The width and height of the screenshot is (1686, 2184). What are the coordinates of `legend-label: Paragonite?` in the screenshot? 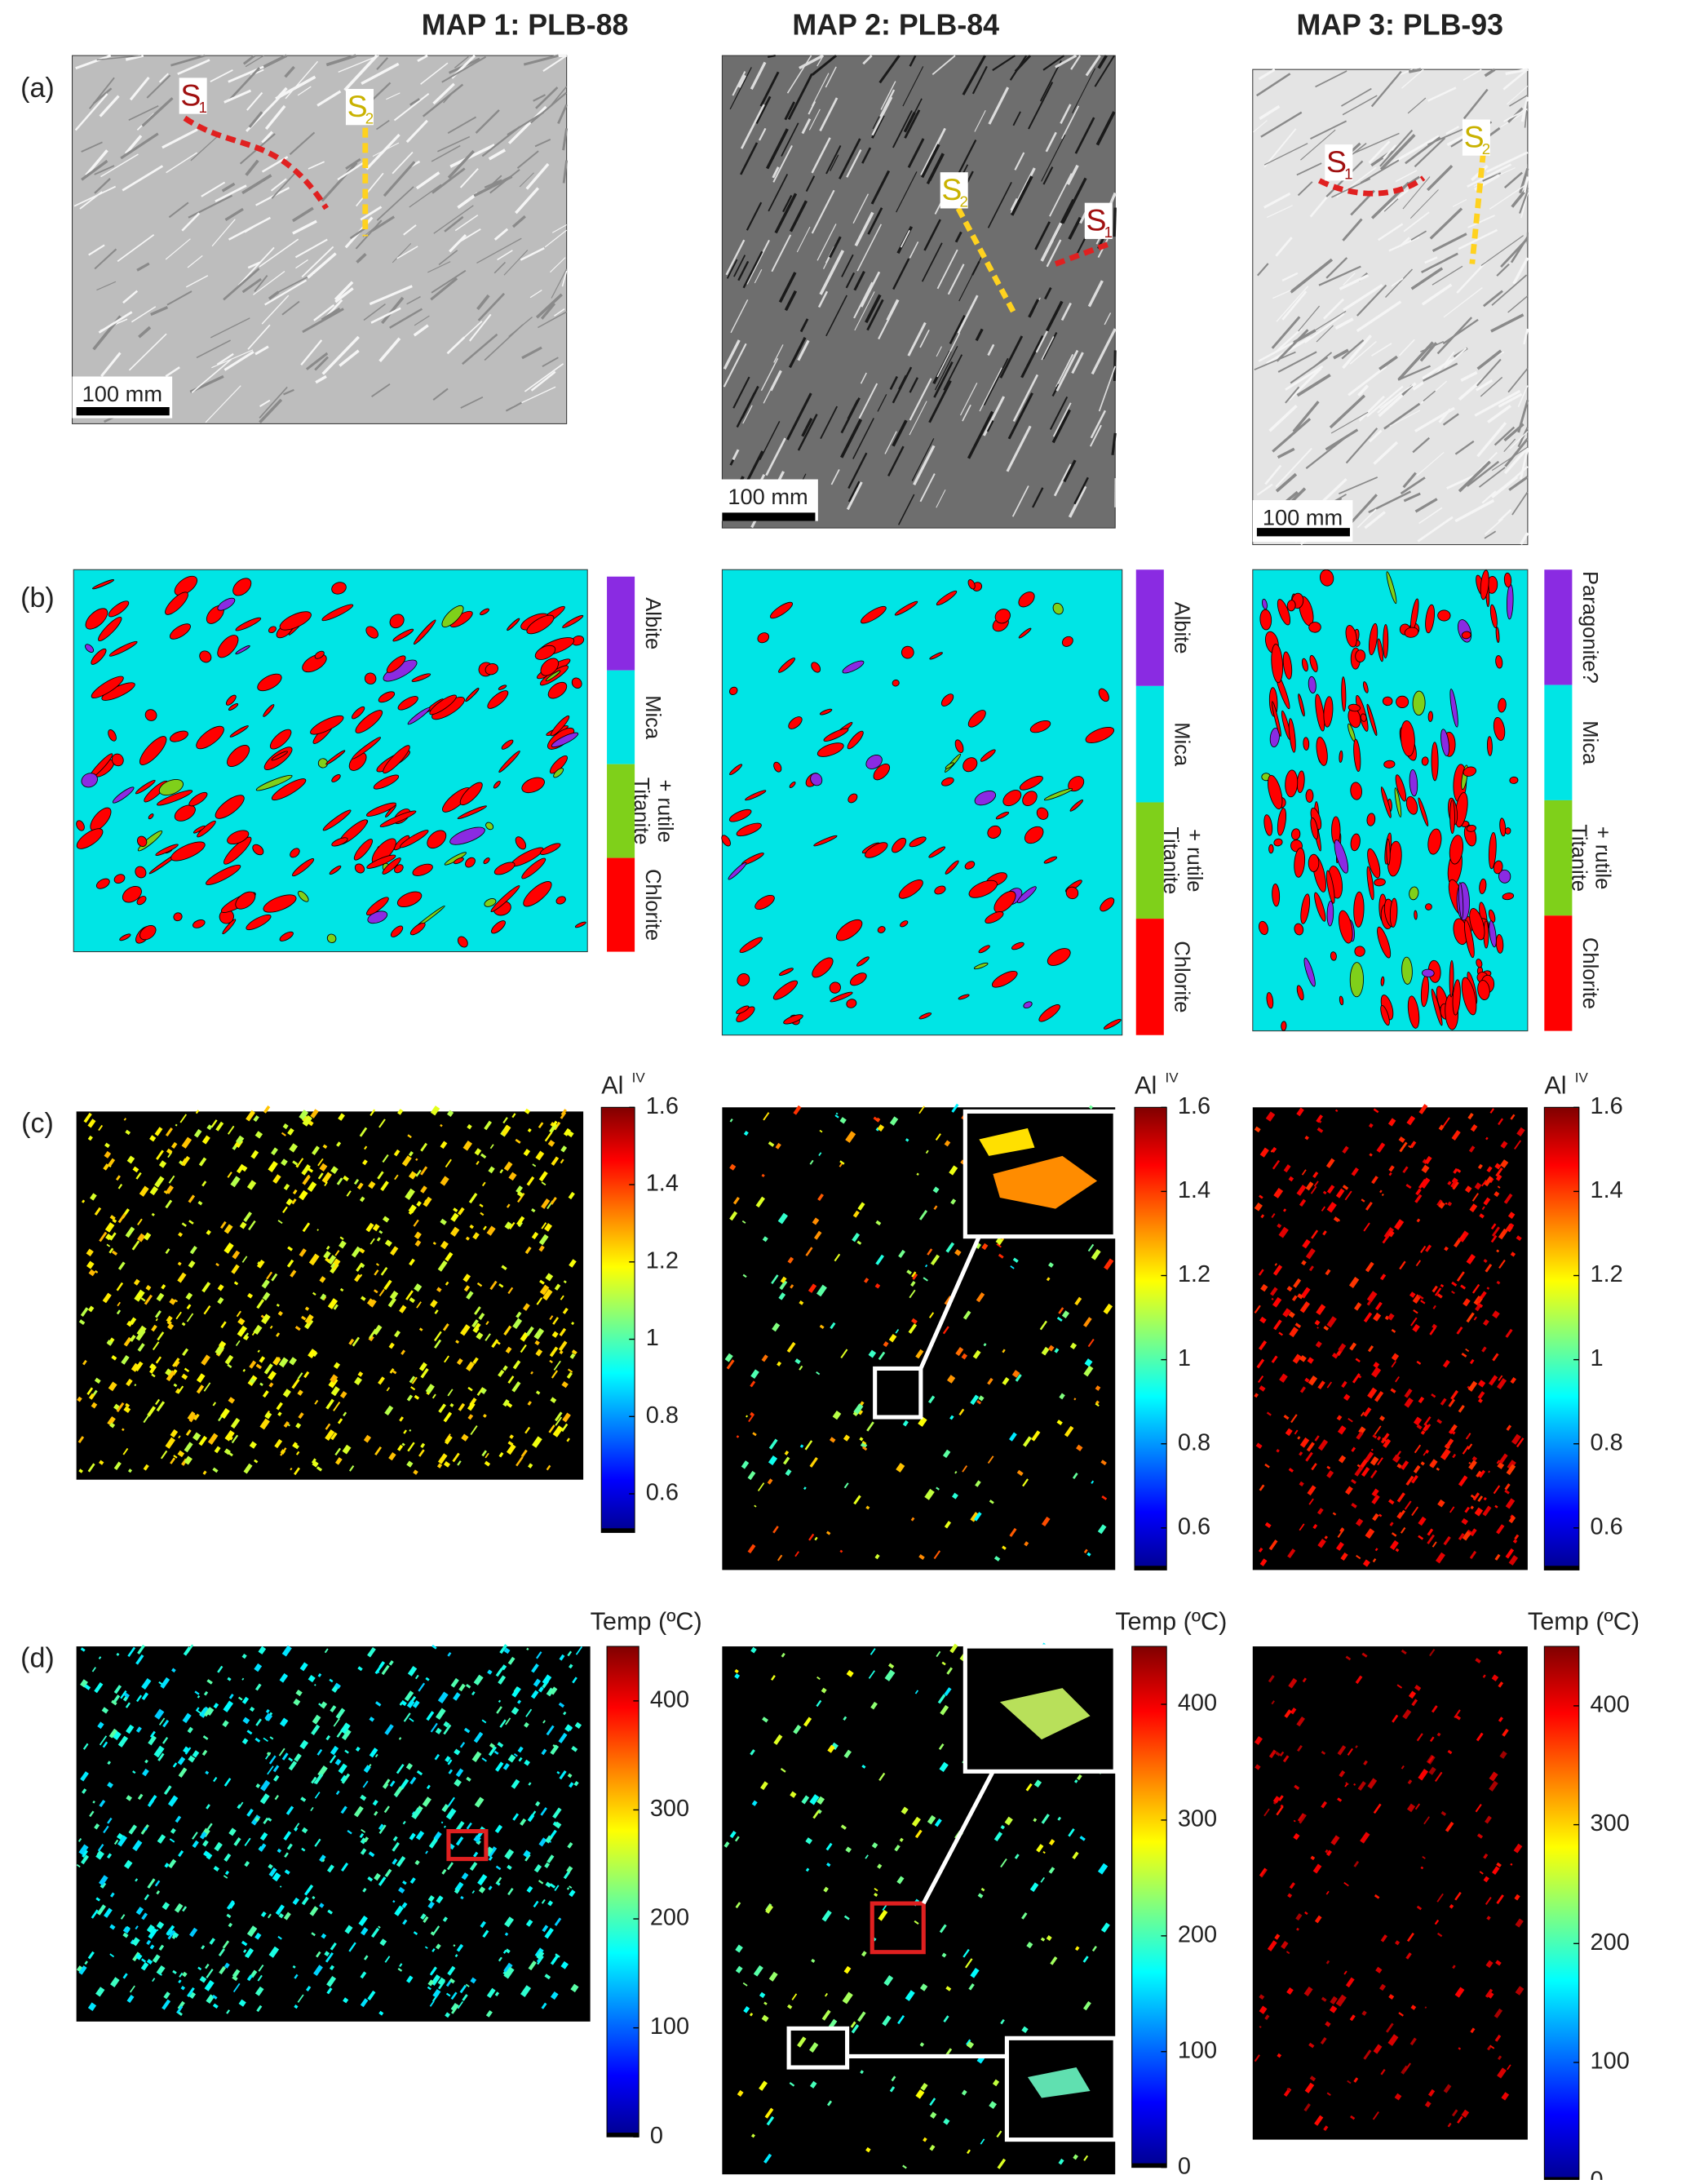 It's located at (1590, 627).